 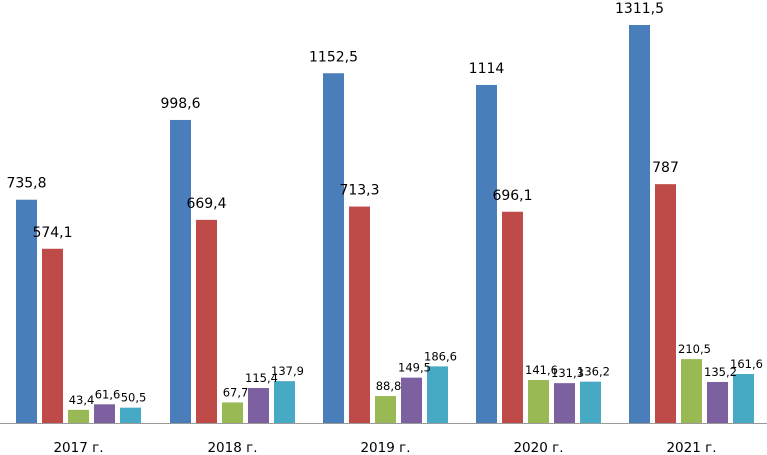 I want to click on bar-s2-2019, so click(x=359, y=314).